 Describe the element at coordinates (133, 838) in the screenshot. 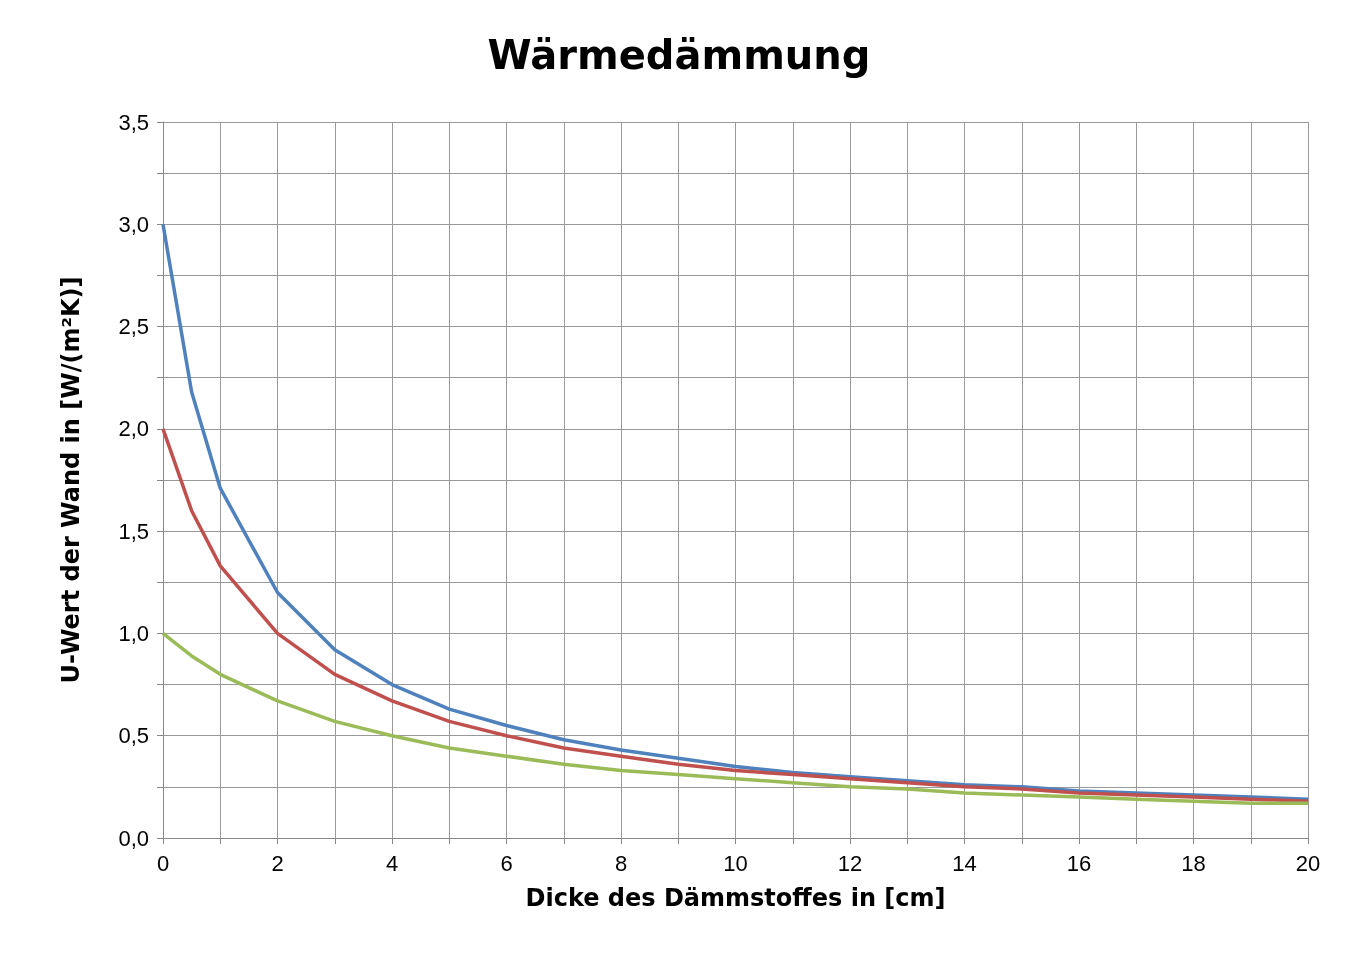

I see `y-tick-label: 0,0` at that location.